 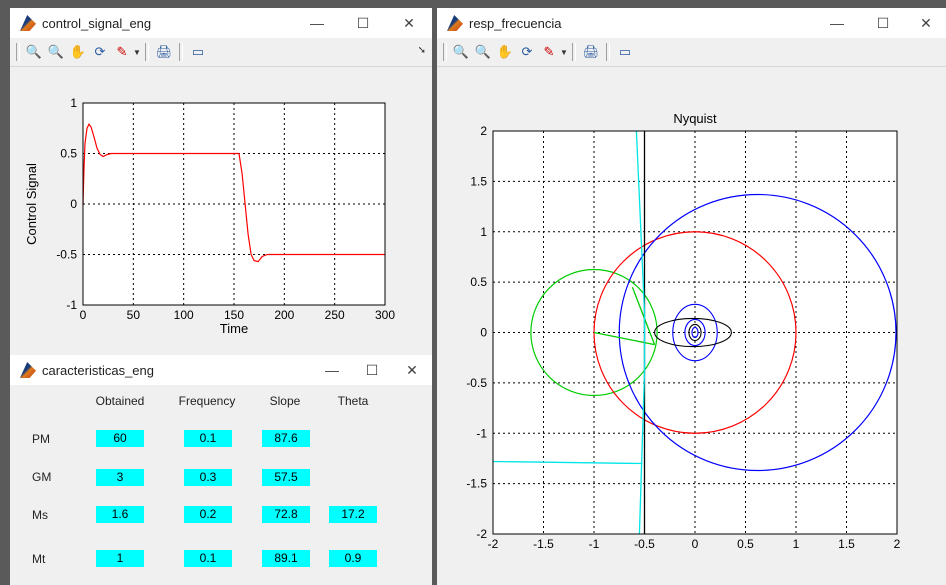 What do you see at coordinates (208, 438) in the screenshot?
I see `pm-frequency-field: 0.1` at bounding box center [208, 438].